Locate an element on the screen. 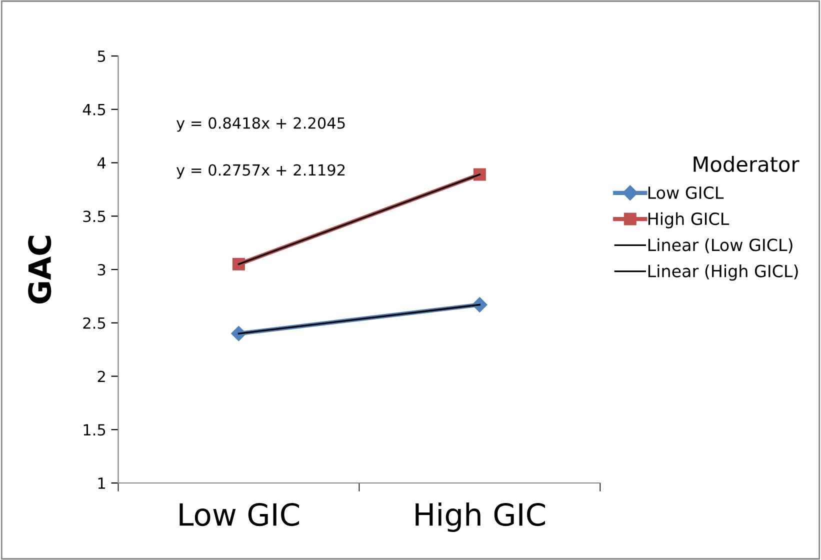  legend-label: Linear (High GICL) is located at coordinates (723, 272).